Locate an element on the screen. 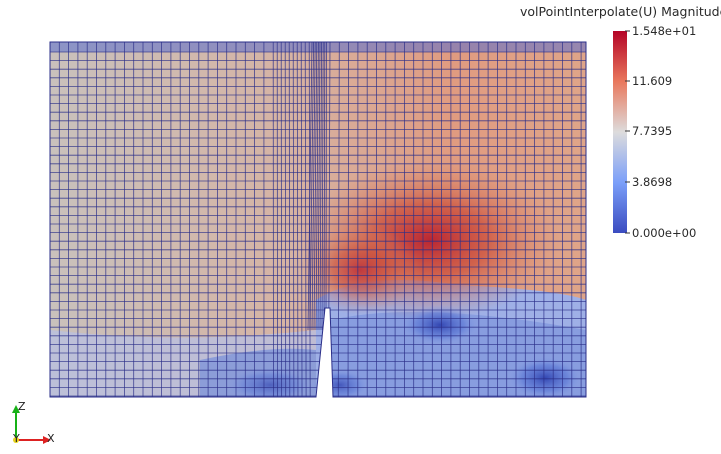  colorbar-label-max: 1.548e+01 is located at coordinates (664, 31).